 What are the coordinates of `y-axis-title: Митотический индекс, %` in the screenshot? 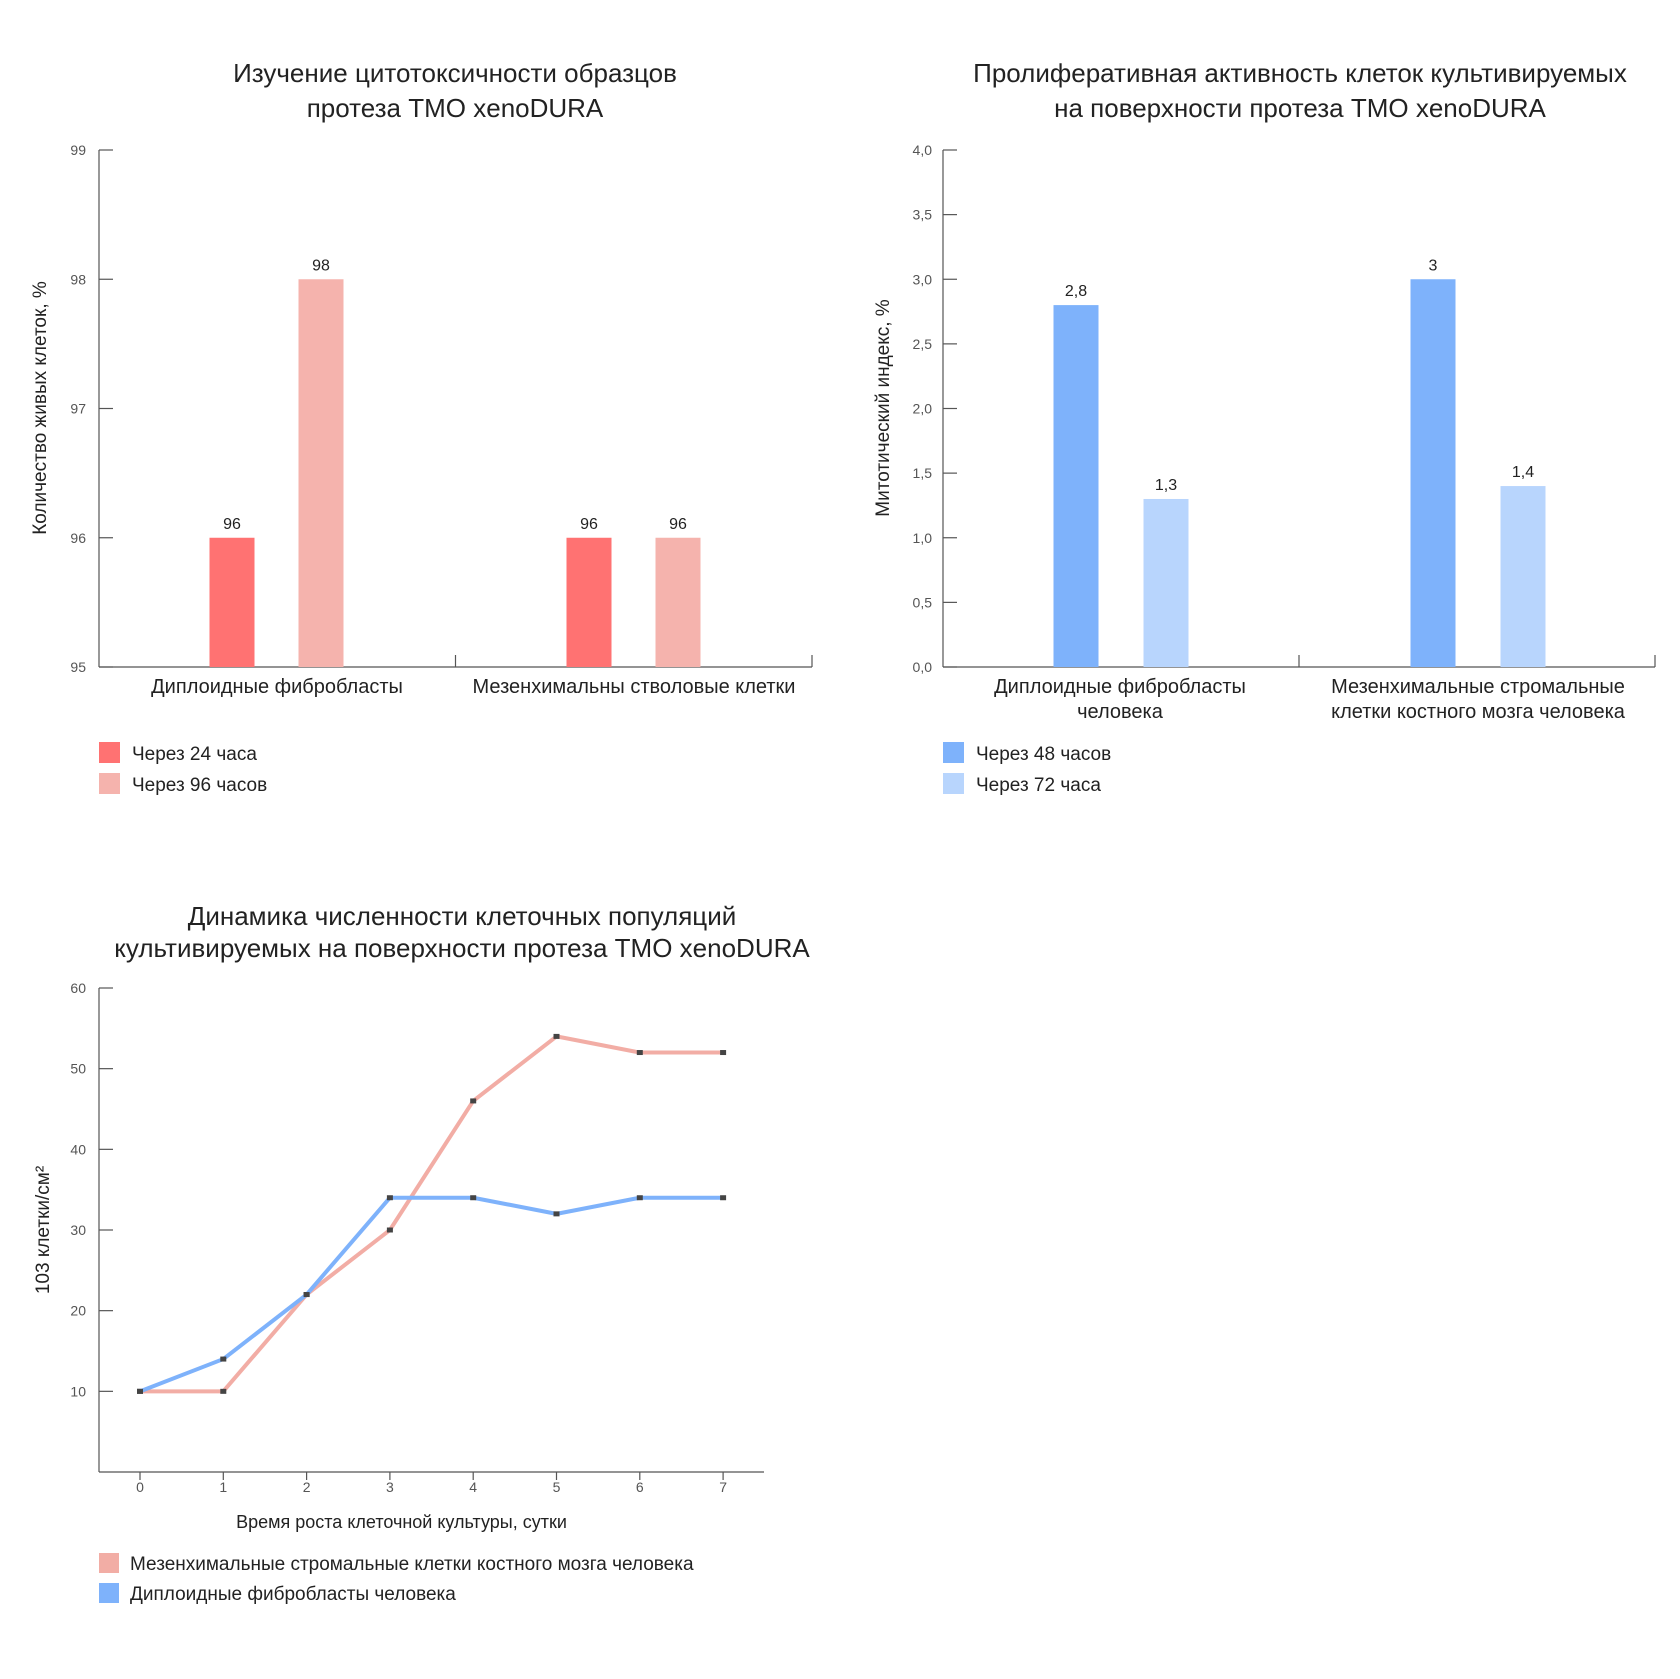 It's located at (883, 408).